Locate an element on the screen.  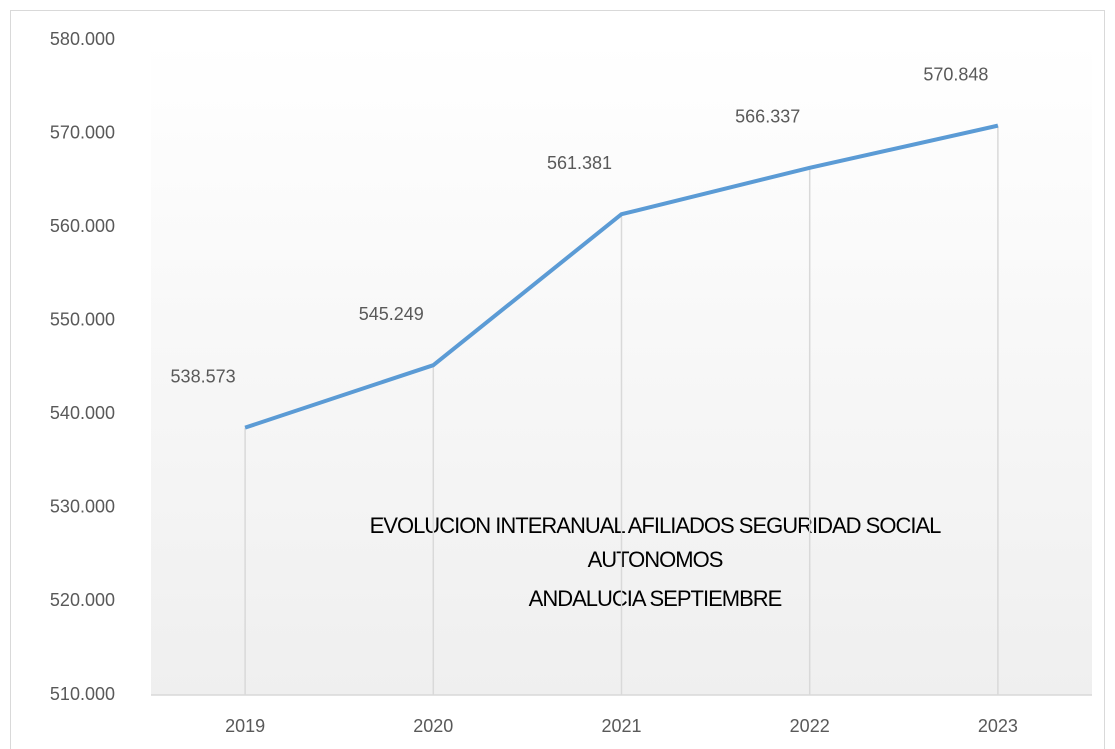
y-tick-label: 540.000 is located at coordinates (82, 413).